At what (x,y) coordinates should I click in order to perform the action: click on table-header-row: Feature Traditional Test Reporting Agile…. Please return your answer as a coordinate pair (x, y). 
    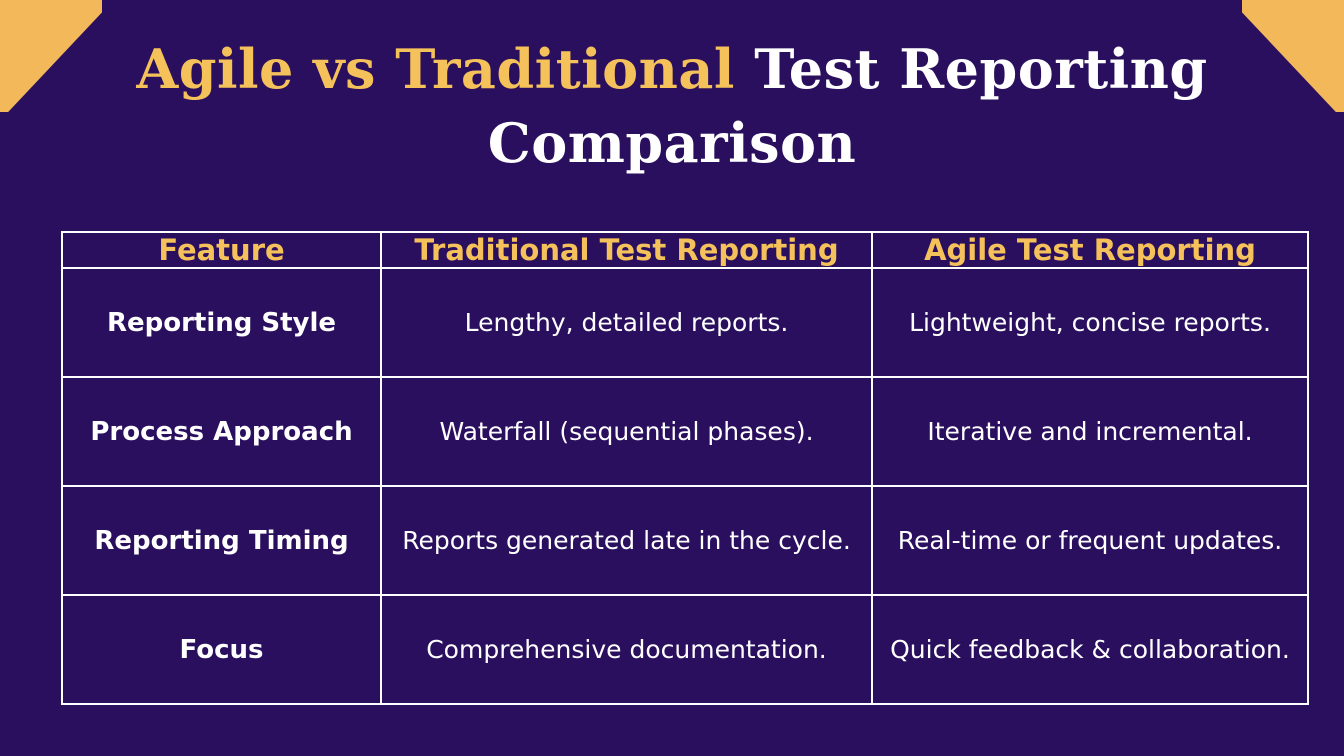
    Looking at the image, I should click on (685, 250).